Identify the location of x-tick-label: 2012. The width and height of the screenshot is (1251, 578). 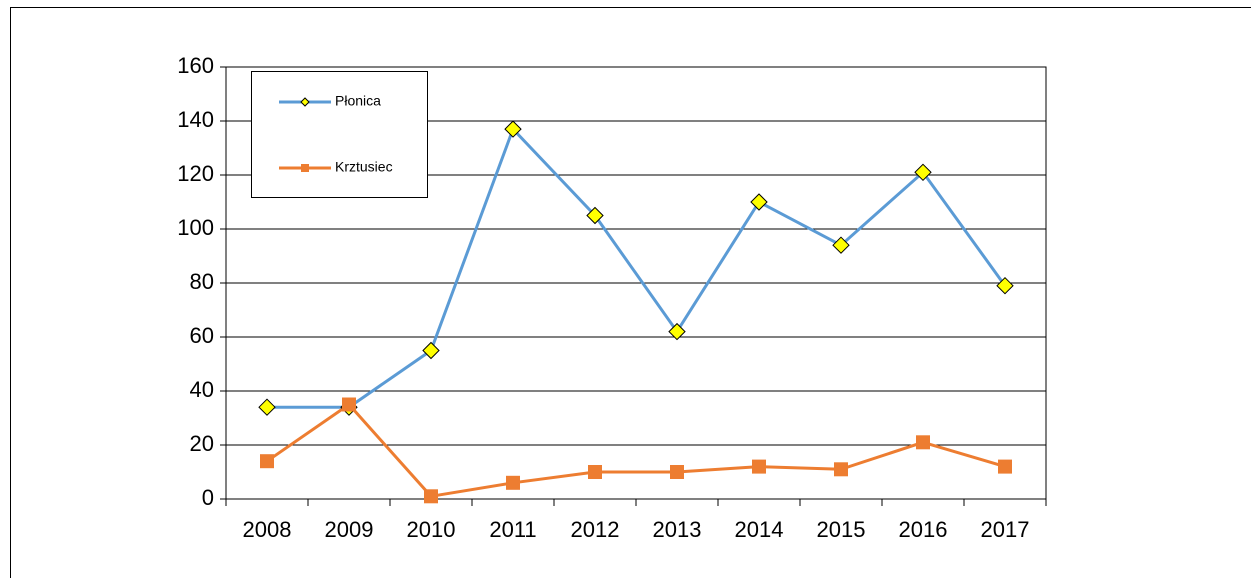
(595, 529).